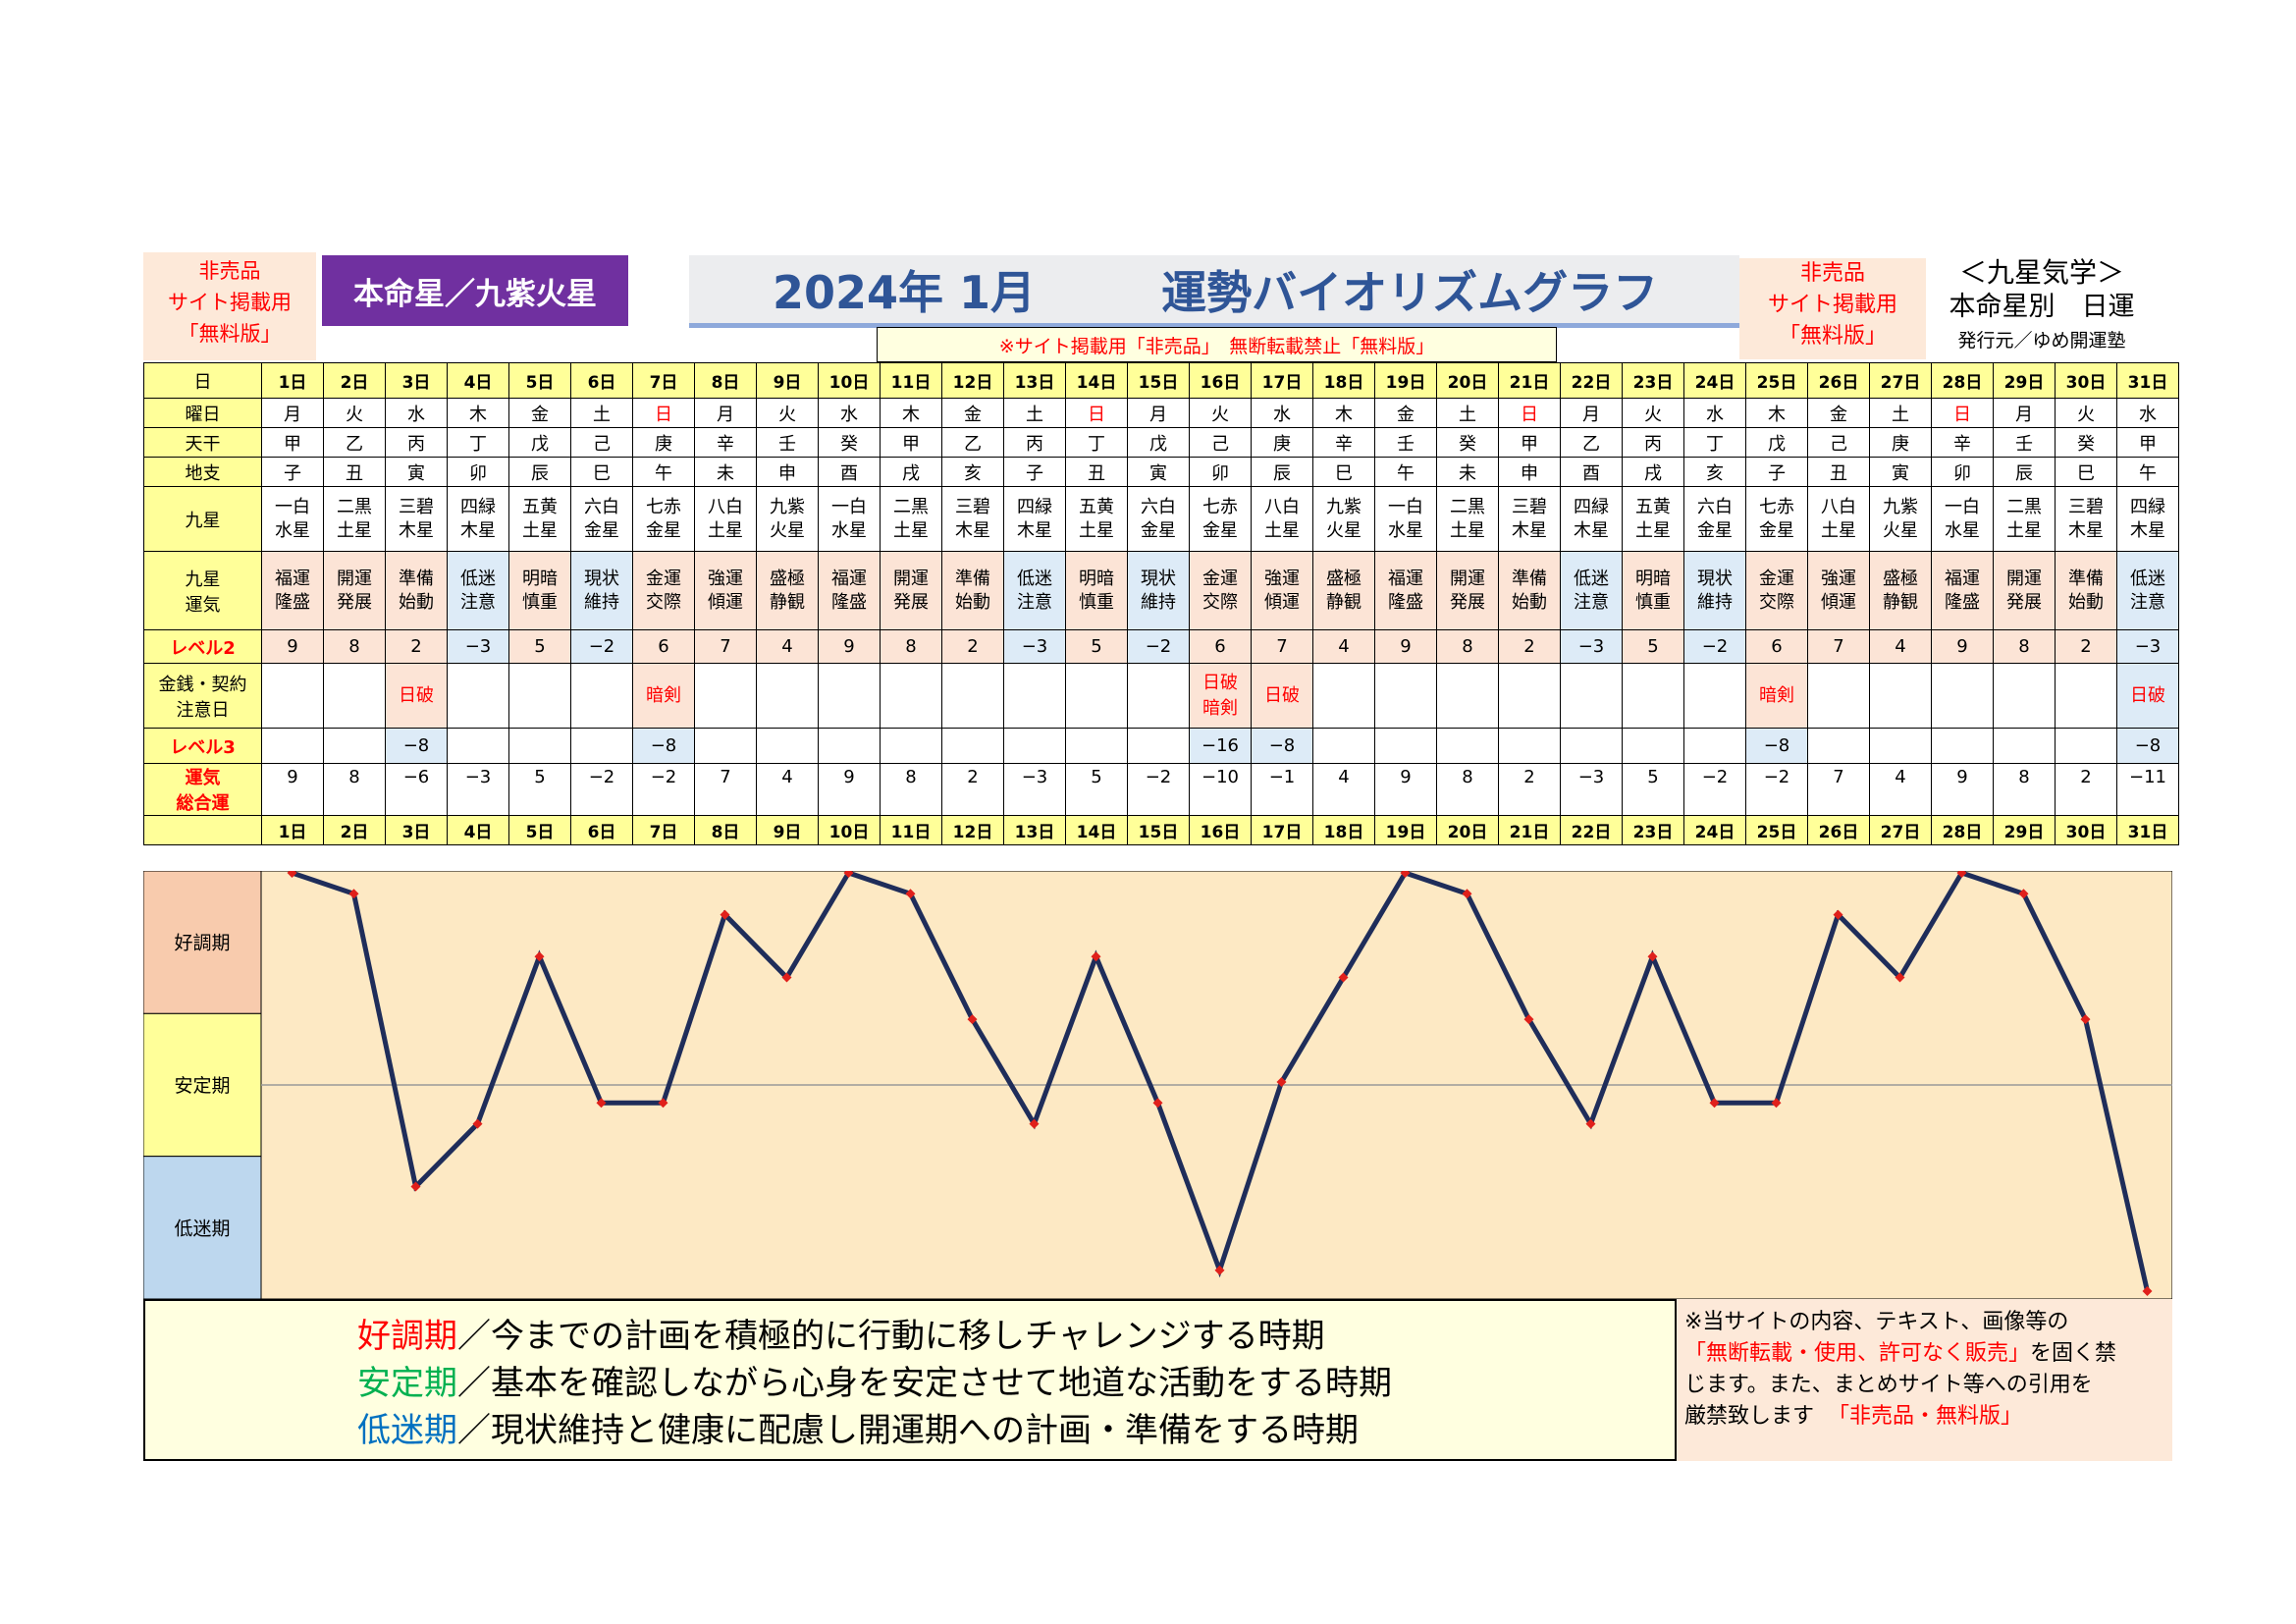 This screenshot has width=2296, height=1624. Describe the element at coordinates (203, 414) in the screenshot. I see `row-weekday-label-text: 曜日` at that location.